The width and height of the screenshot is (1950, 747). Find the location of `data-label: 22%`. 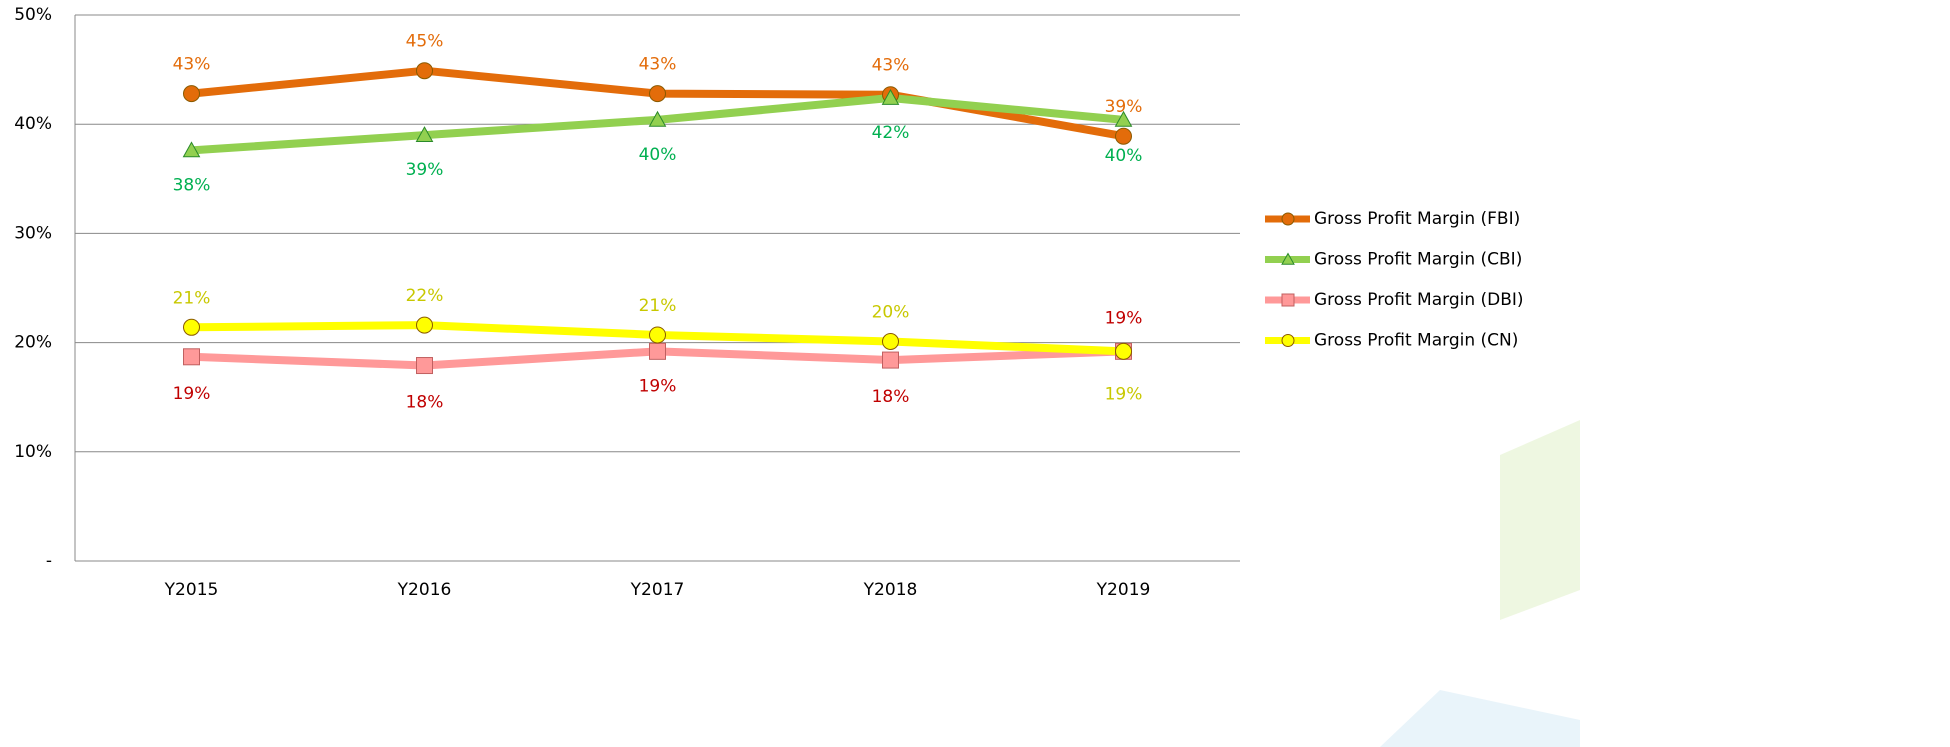

data-label: 22% is located at coordinates (425, 296).